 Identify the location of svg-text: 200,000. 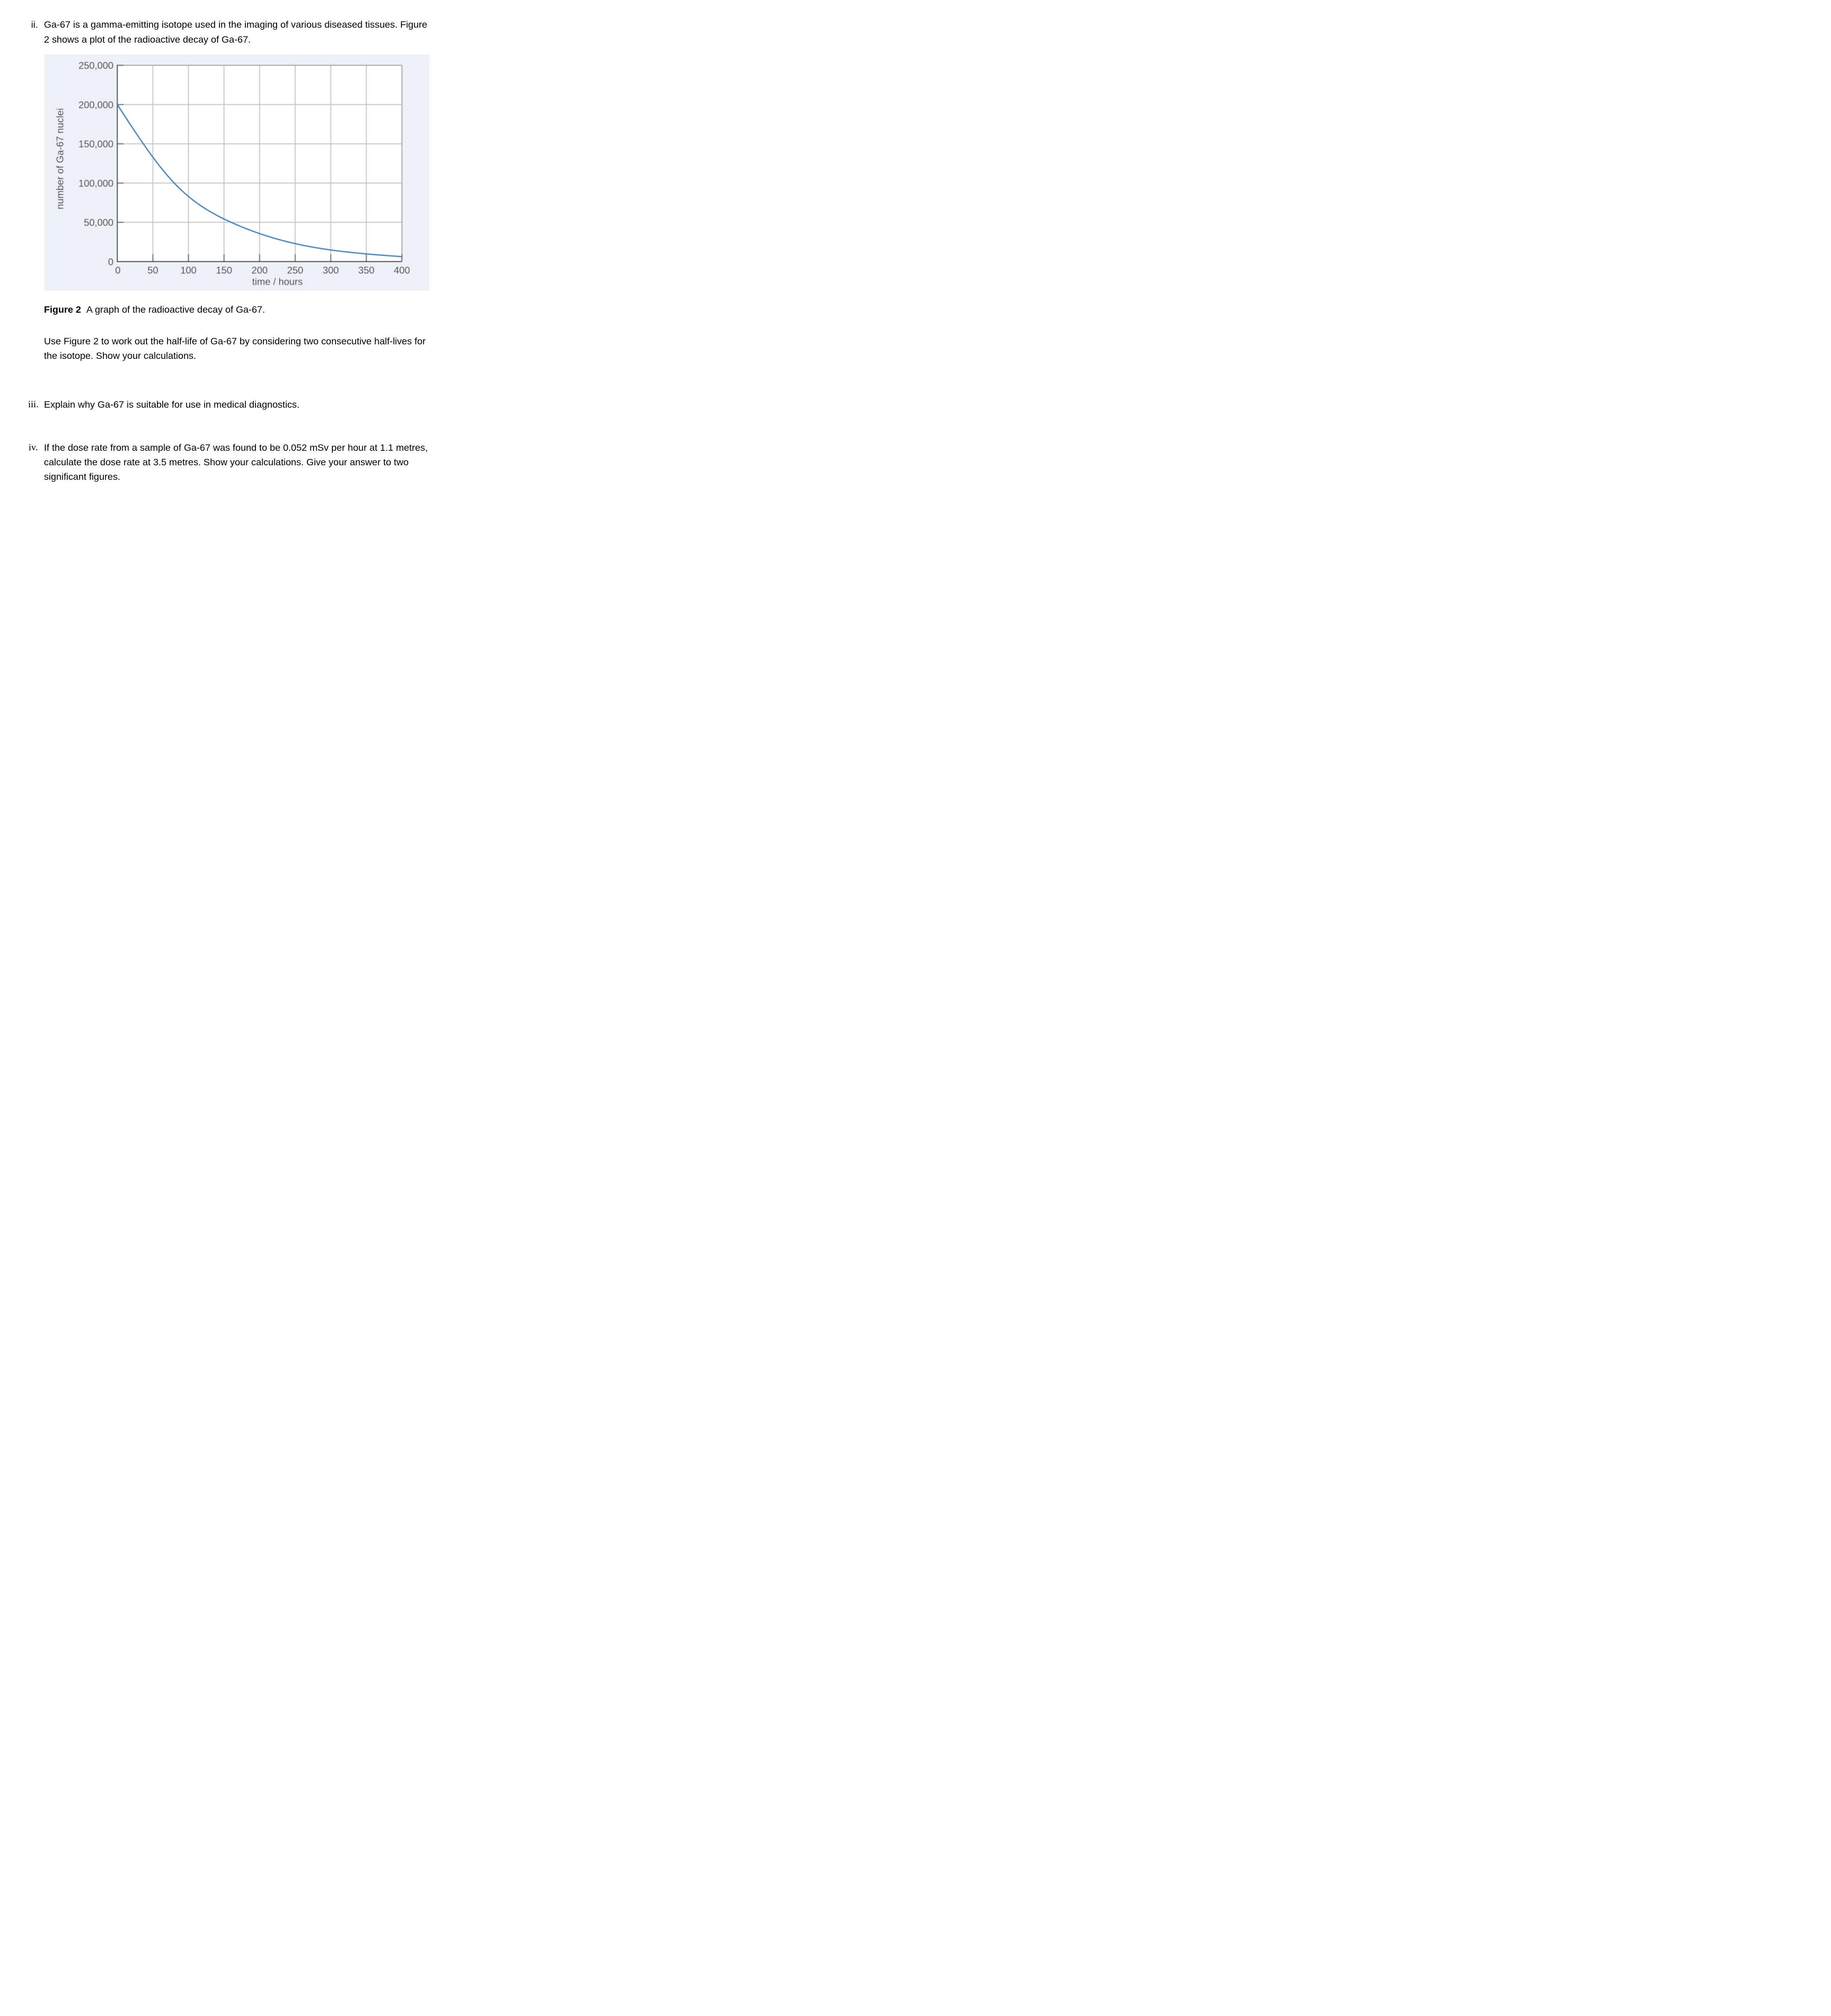
(96, 104).